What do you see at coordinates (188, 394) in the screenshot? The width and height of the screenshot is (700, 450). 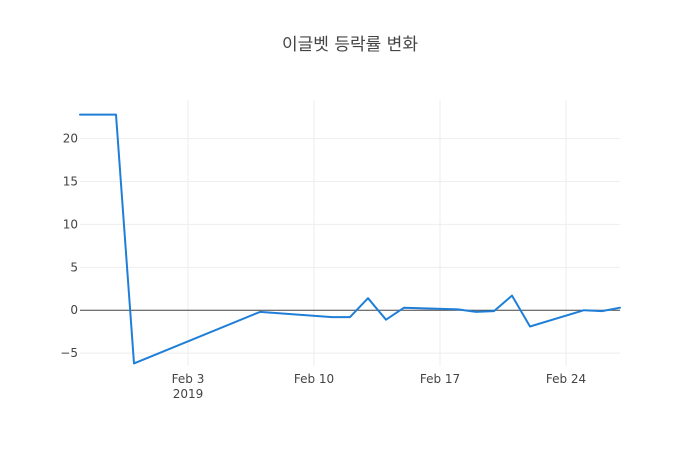 I see `x-tick-sublabel: 2019` at bounding box center [188, 394].